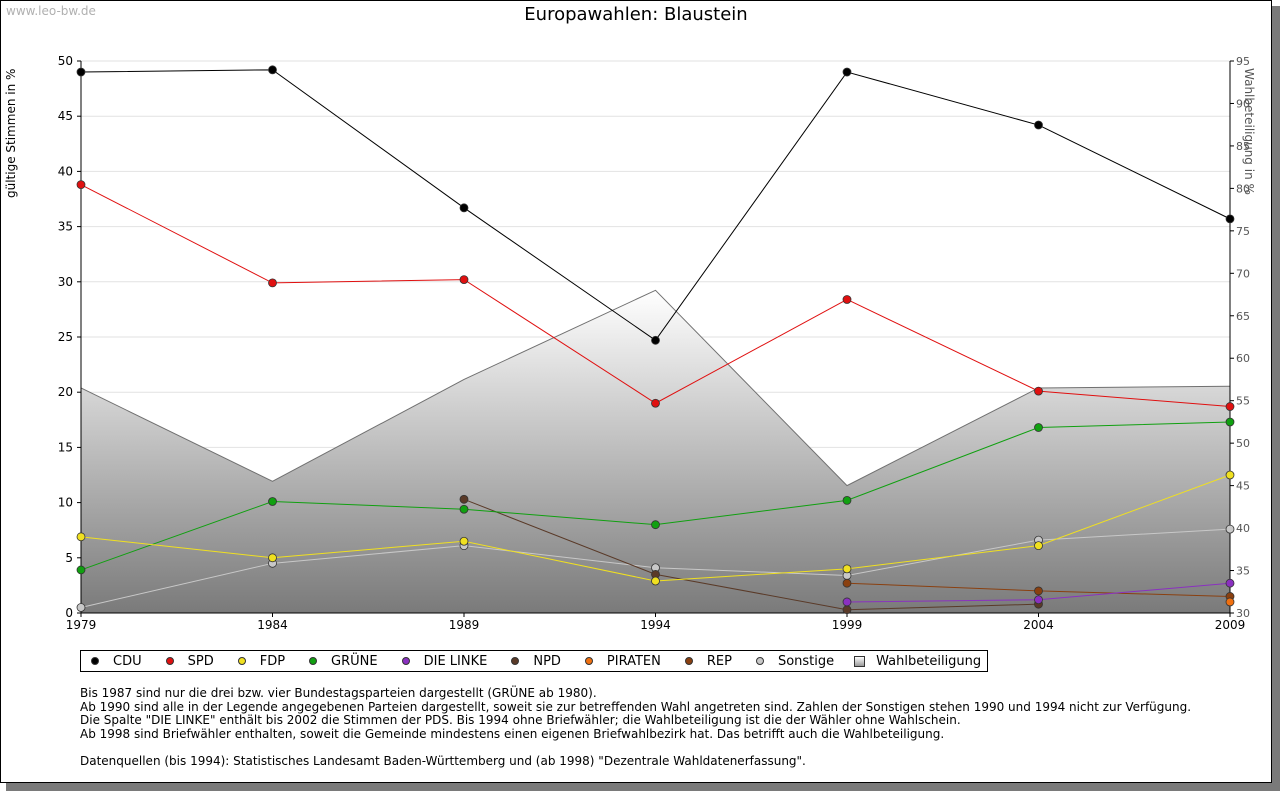 The height and width of the screenshot is (791, 1280). I want to click on y-tick-label-left: 15, so click(65, 447).